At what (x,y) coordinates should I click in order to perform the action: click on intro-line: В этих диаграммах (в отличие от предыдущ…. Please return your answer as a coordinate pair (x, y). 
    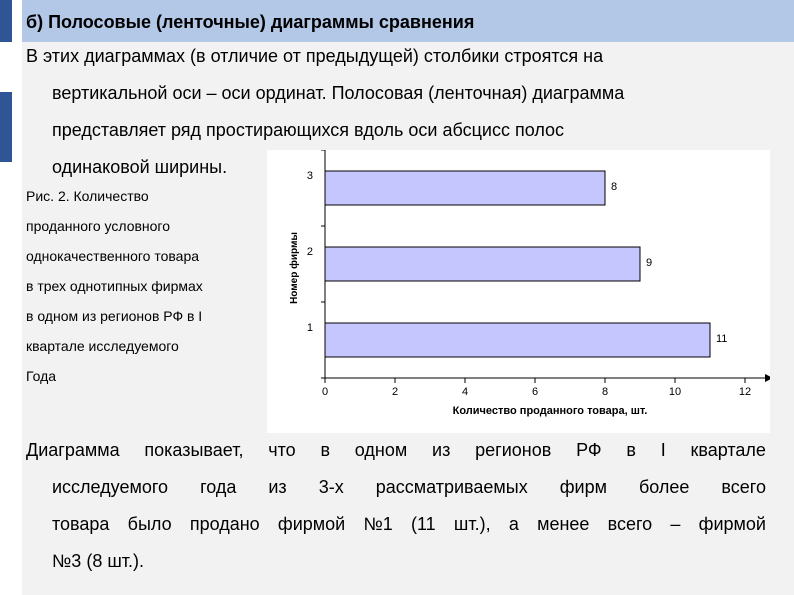
    Looking at the image, I should click on (315, 56).